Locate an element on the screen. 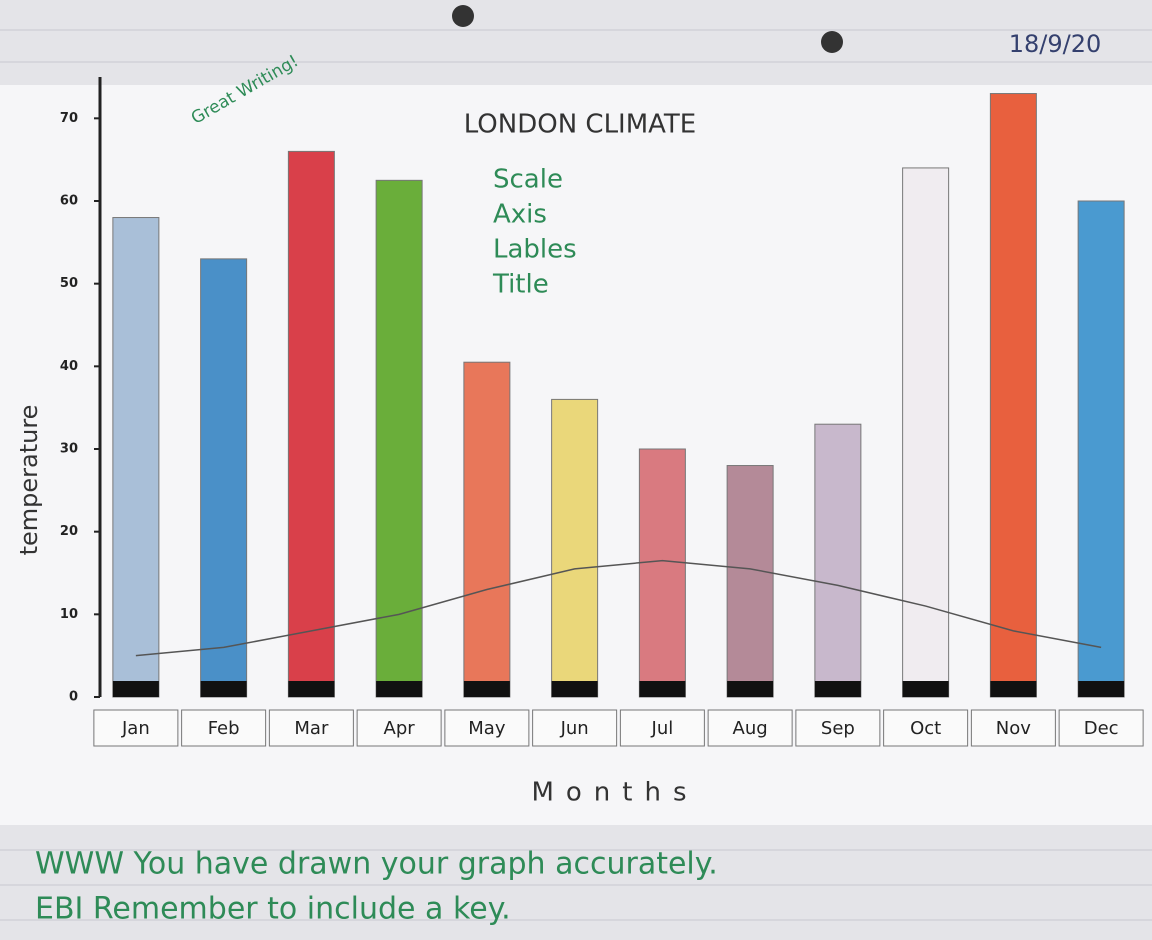  x-tick-label: Feb is located at coordinates (224, 728).